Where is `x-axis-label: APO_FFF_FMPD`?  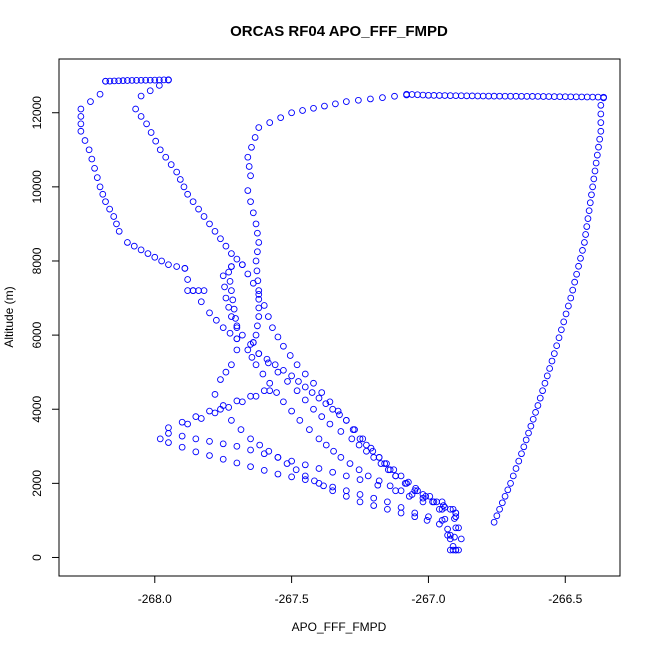 x-axis-label: APO_FFF_FMPD is located at coordinates (339, 627).